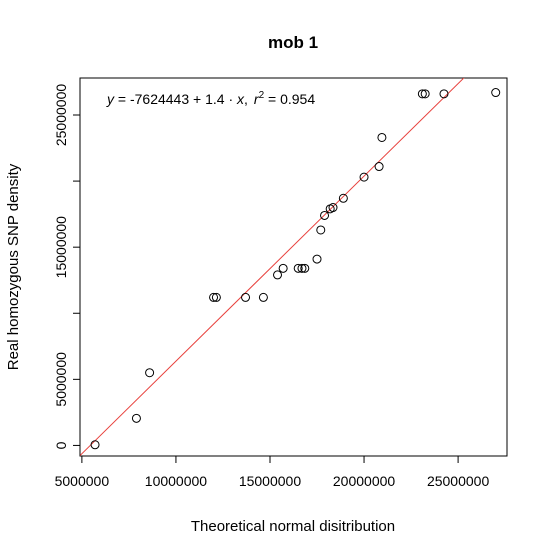 This screenshot has height=555, width=547. What do you see at coordinates (82, 481) in the screenshot?
I see `x-tick-label: 5000000` at bounding box center [82, 481].